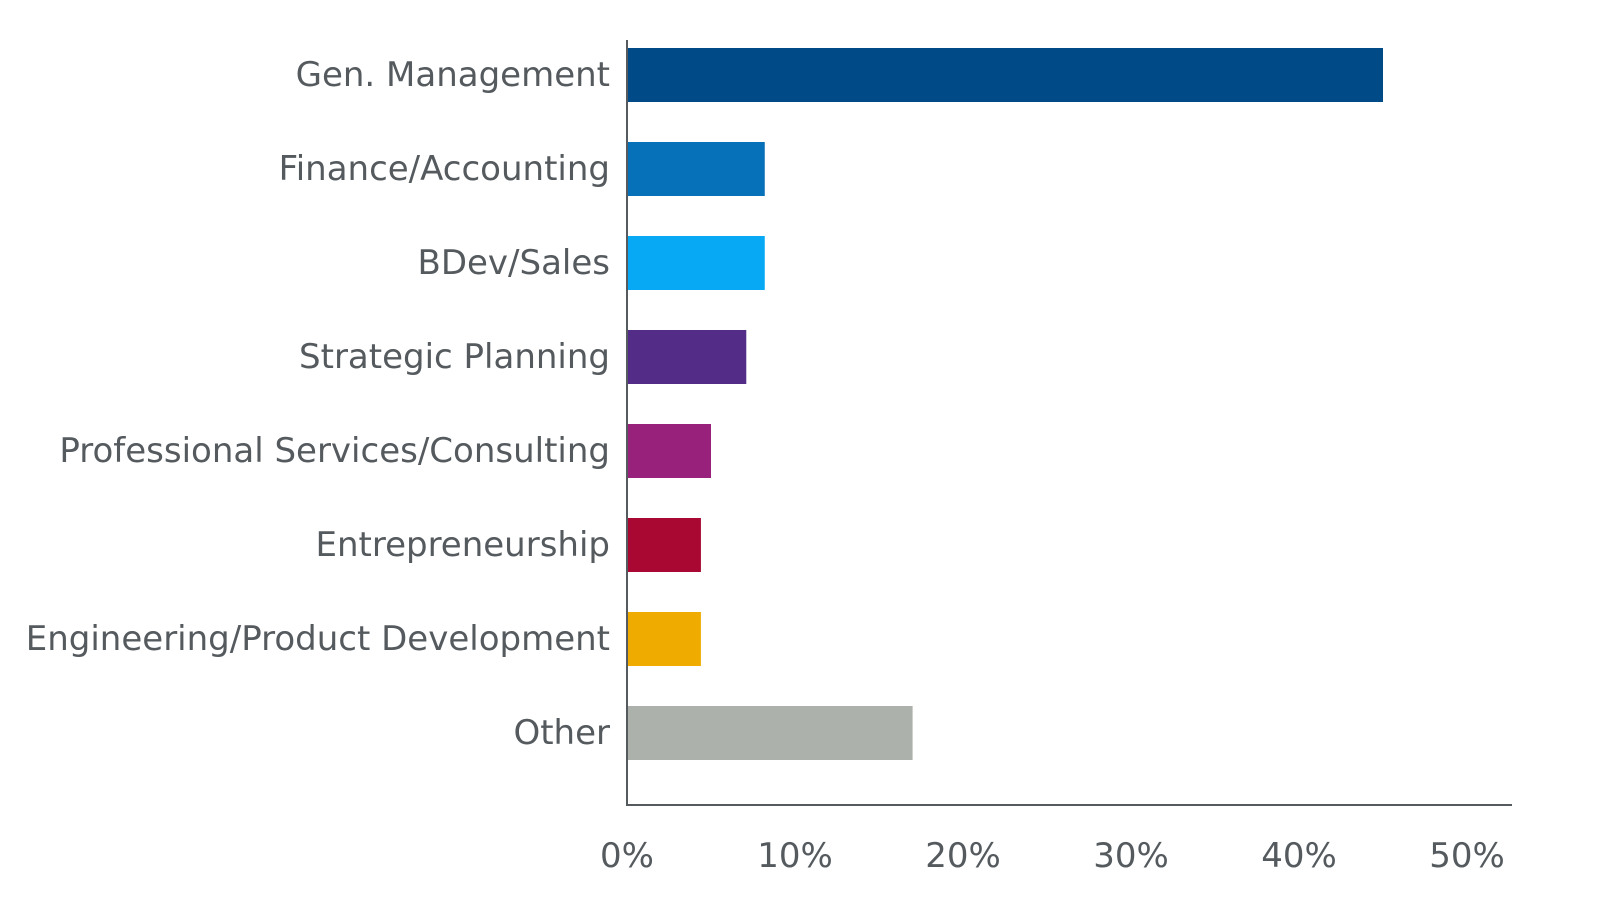  Describe the element at coordinates (1467, 856) in the screenshot. I see `x-tick-label: 50%` at that location.